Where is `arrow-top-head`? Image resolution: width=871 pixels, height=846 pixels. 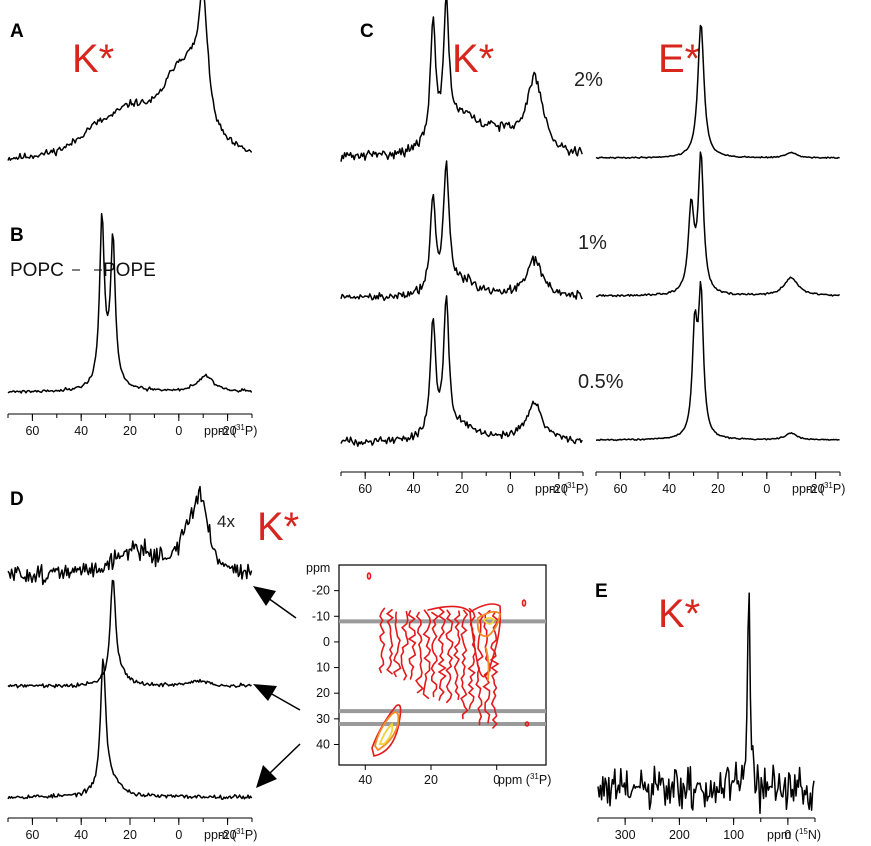 arrow-top-head is located at coordinates (264, 596).